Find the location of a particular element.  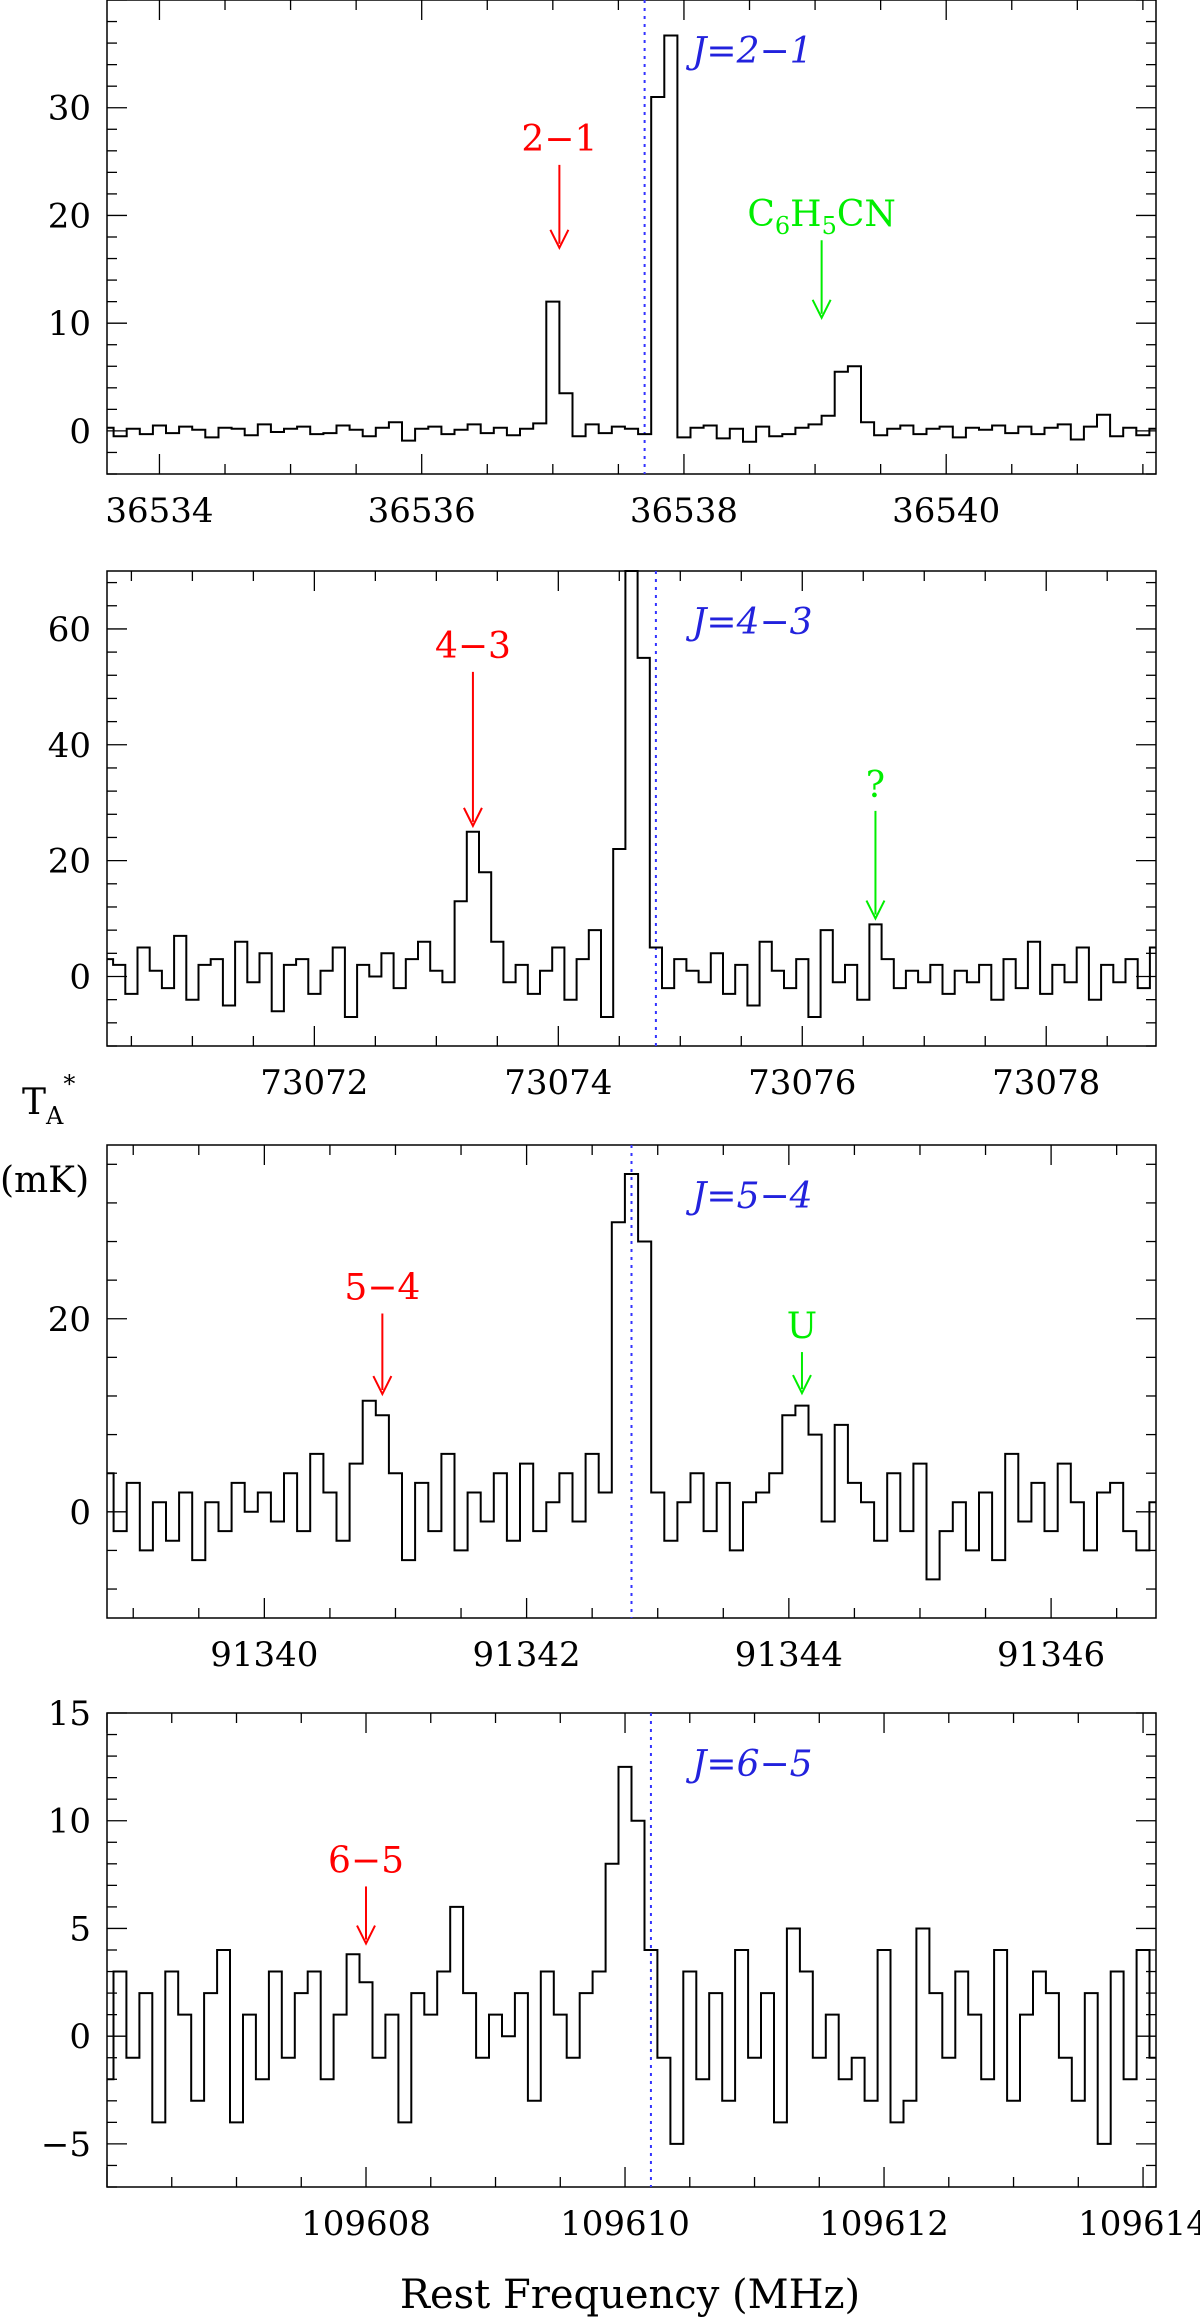

spectrum-series is located at coordinates (631, 1955).